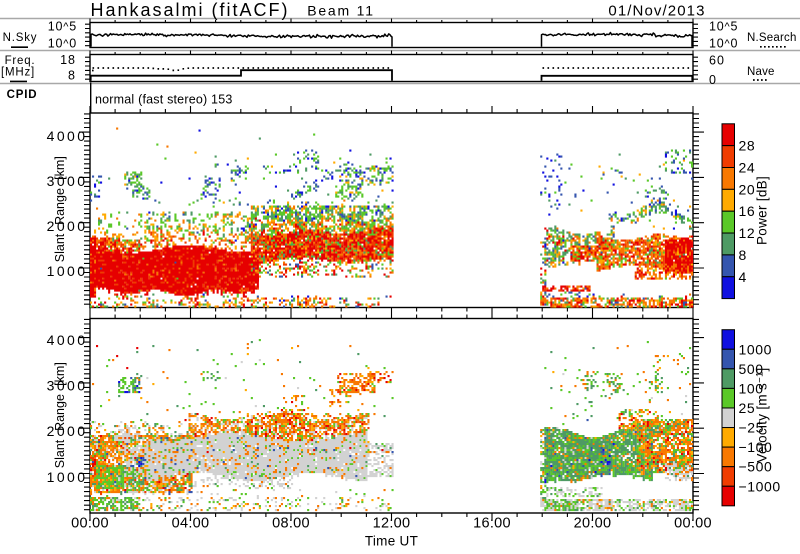  I want to click on svg-text: 16:00, so click(492, 524).